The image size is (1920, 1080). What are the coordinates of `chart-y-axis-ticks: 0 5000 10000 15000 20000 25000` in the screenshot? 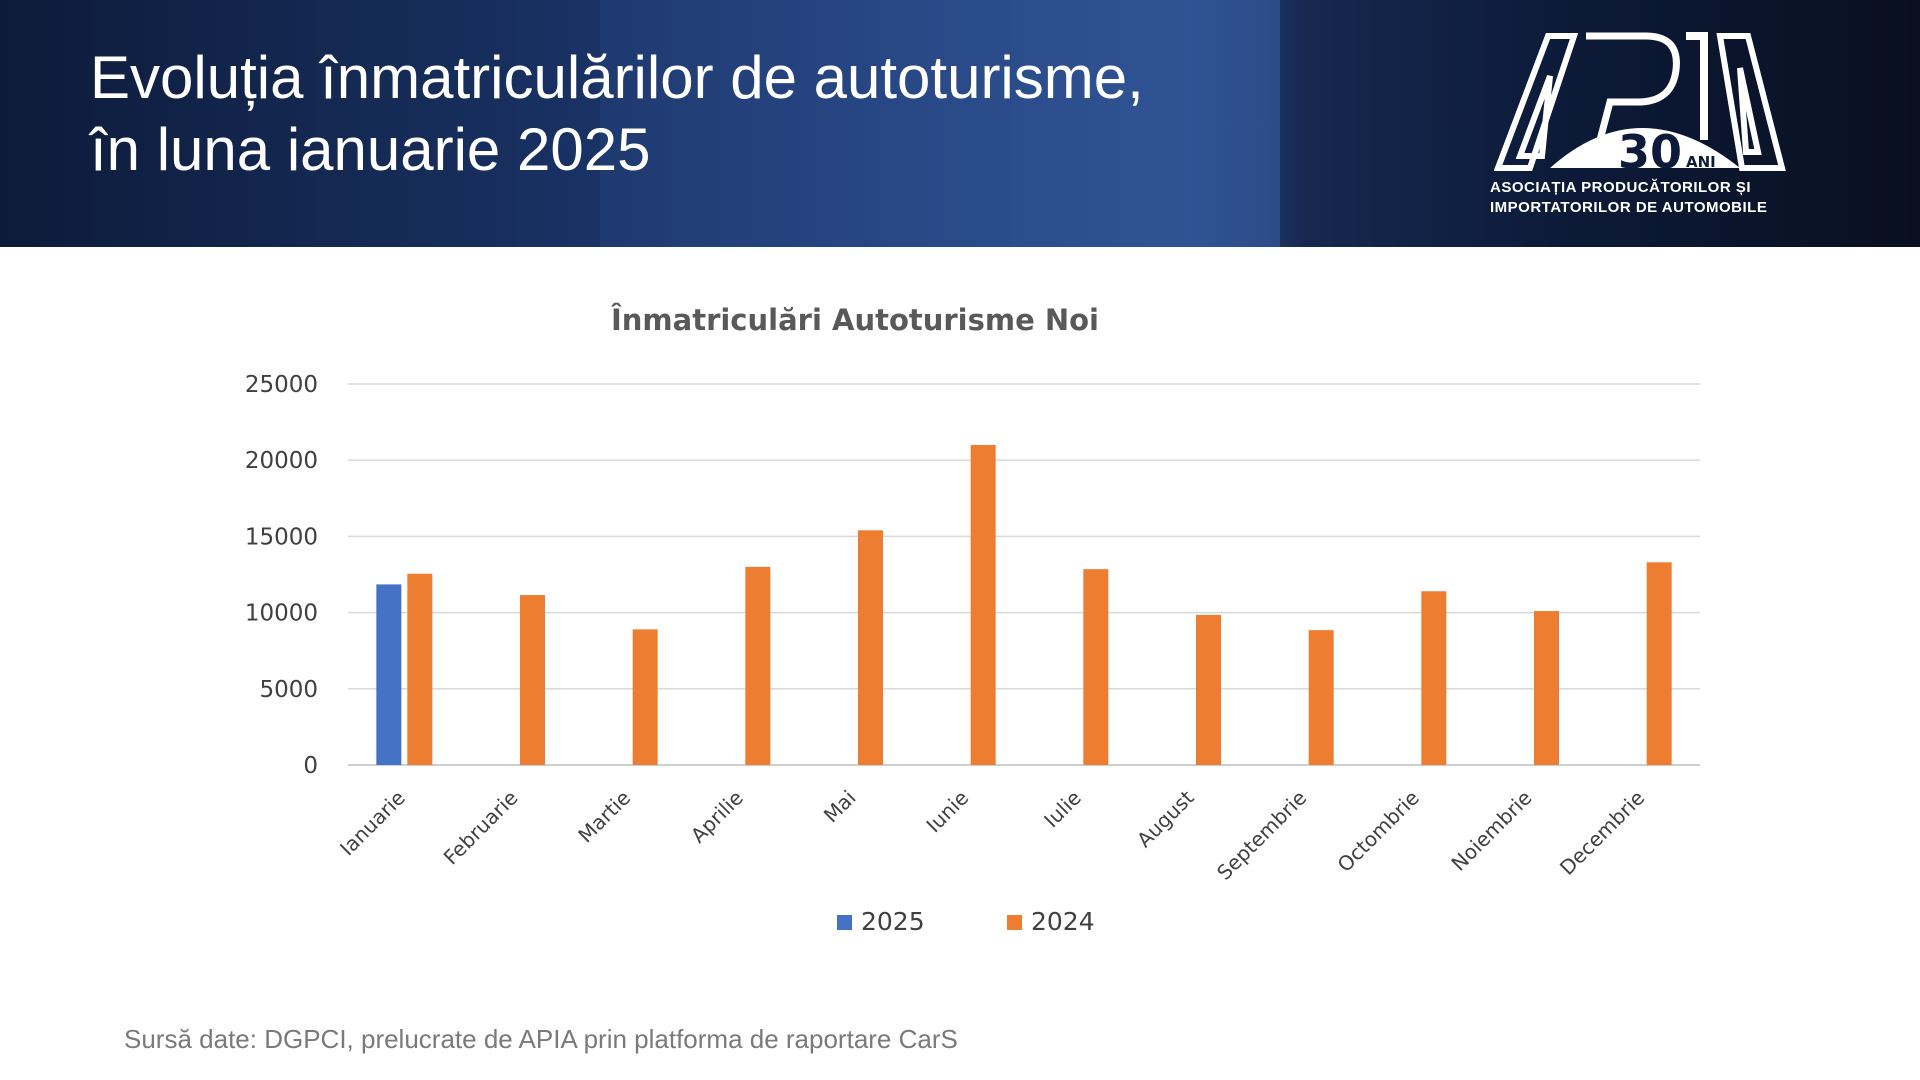 It's located at (281, 575).